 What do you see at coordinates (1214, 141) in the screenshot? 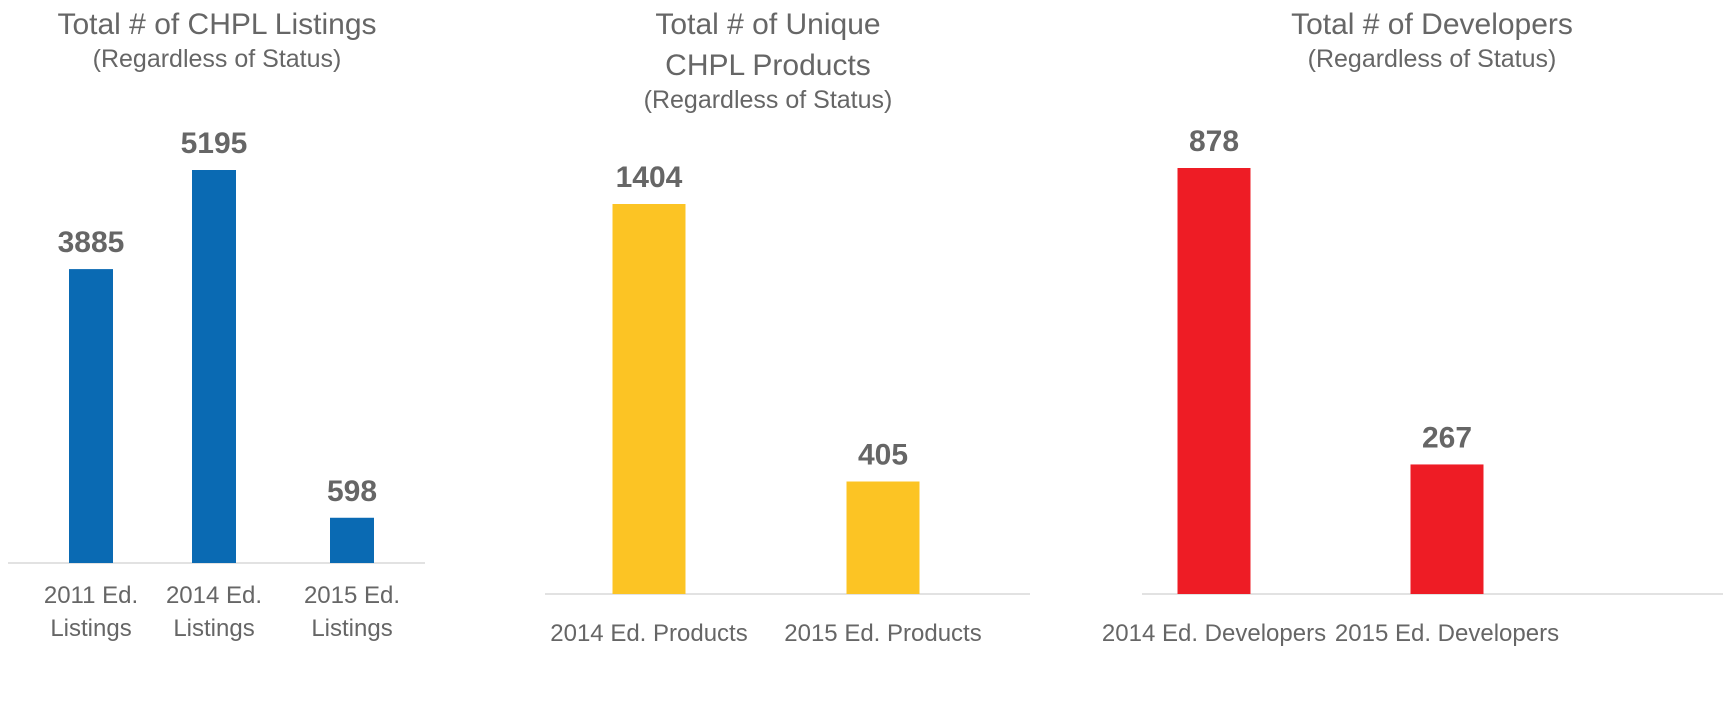
I see `data-label: 878` at bounding box center [1214, 141].